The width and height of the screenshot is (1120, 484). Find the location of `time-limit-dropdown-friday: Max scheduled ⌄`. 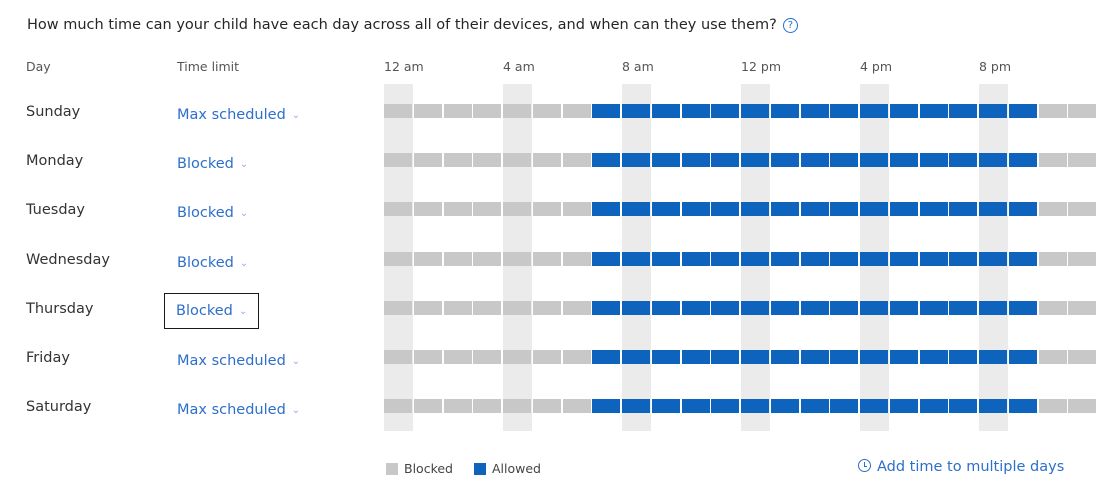

time-limit-dropdown-friday: Max scheduled ⌄ is located at coordinates (238, 361).